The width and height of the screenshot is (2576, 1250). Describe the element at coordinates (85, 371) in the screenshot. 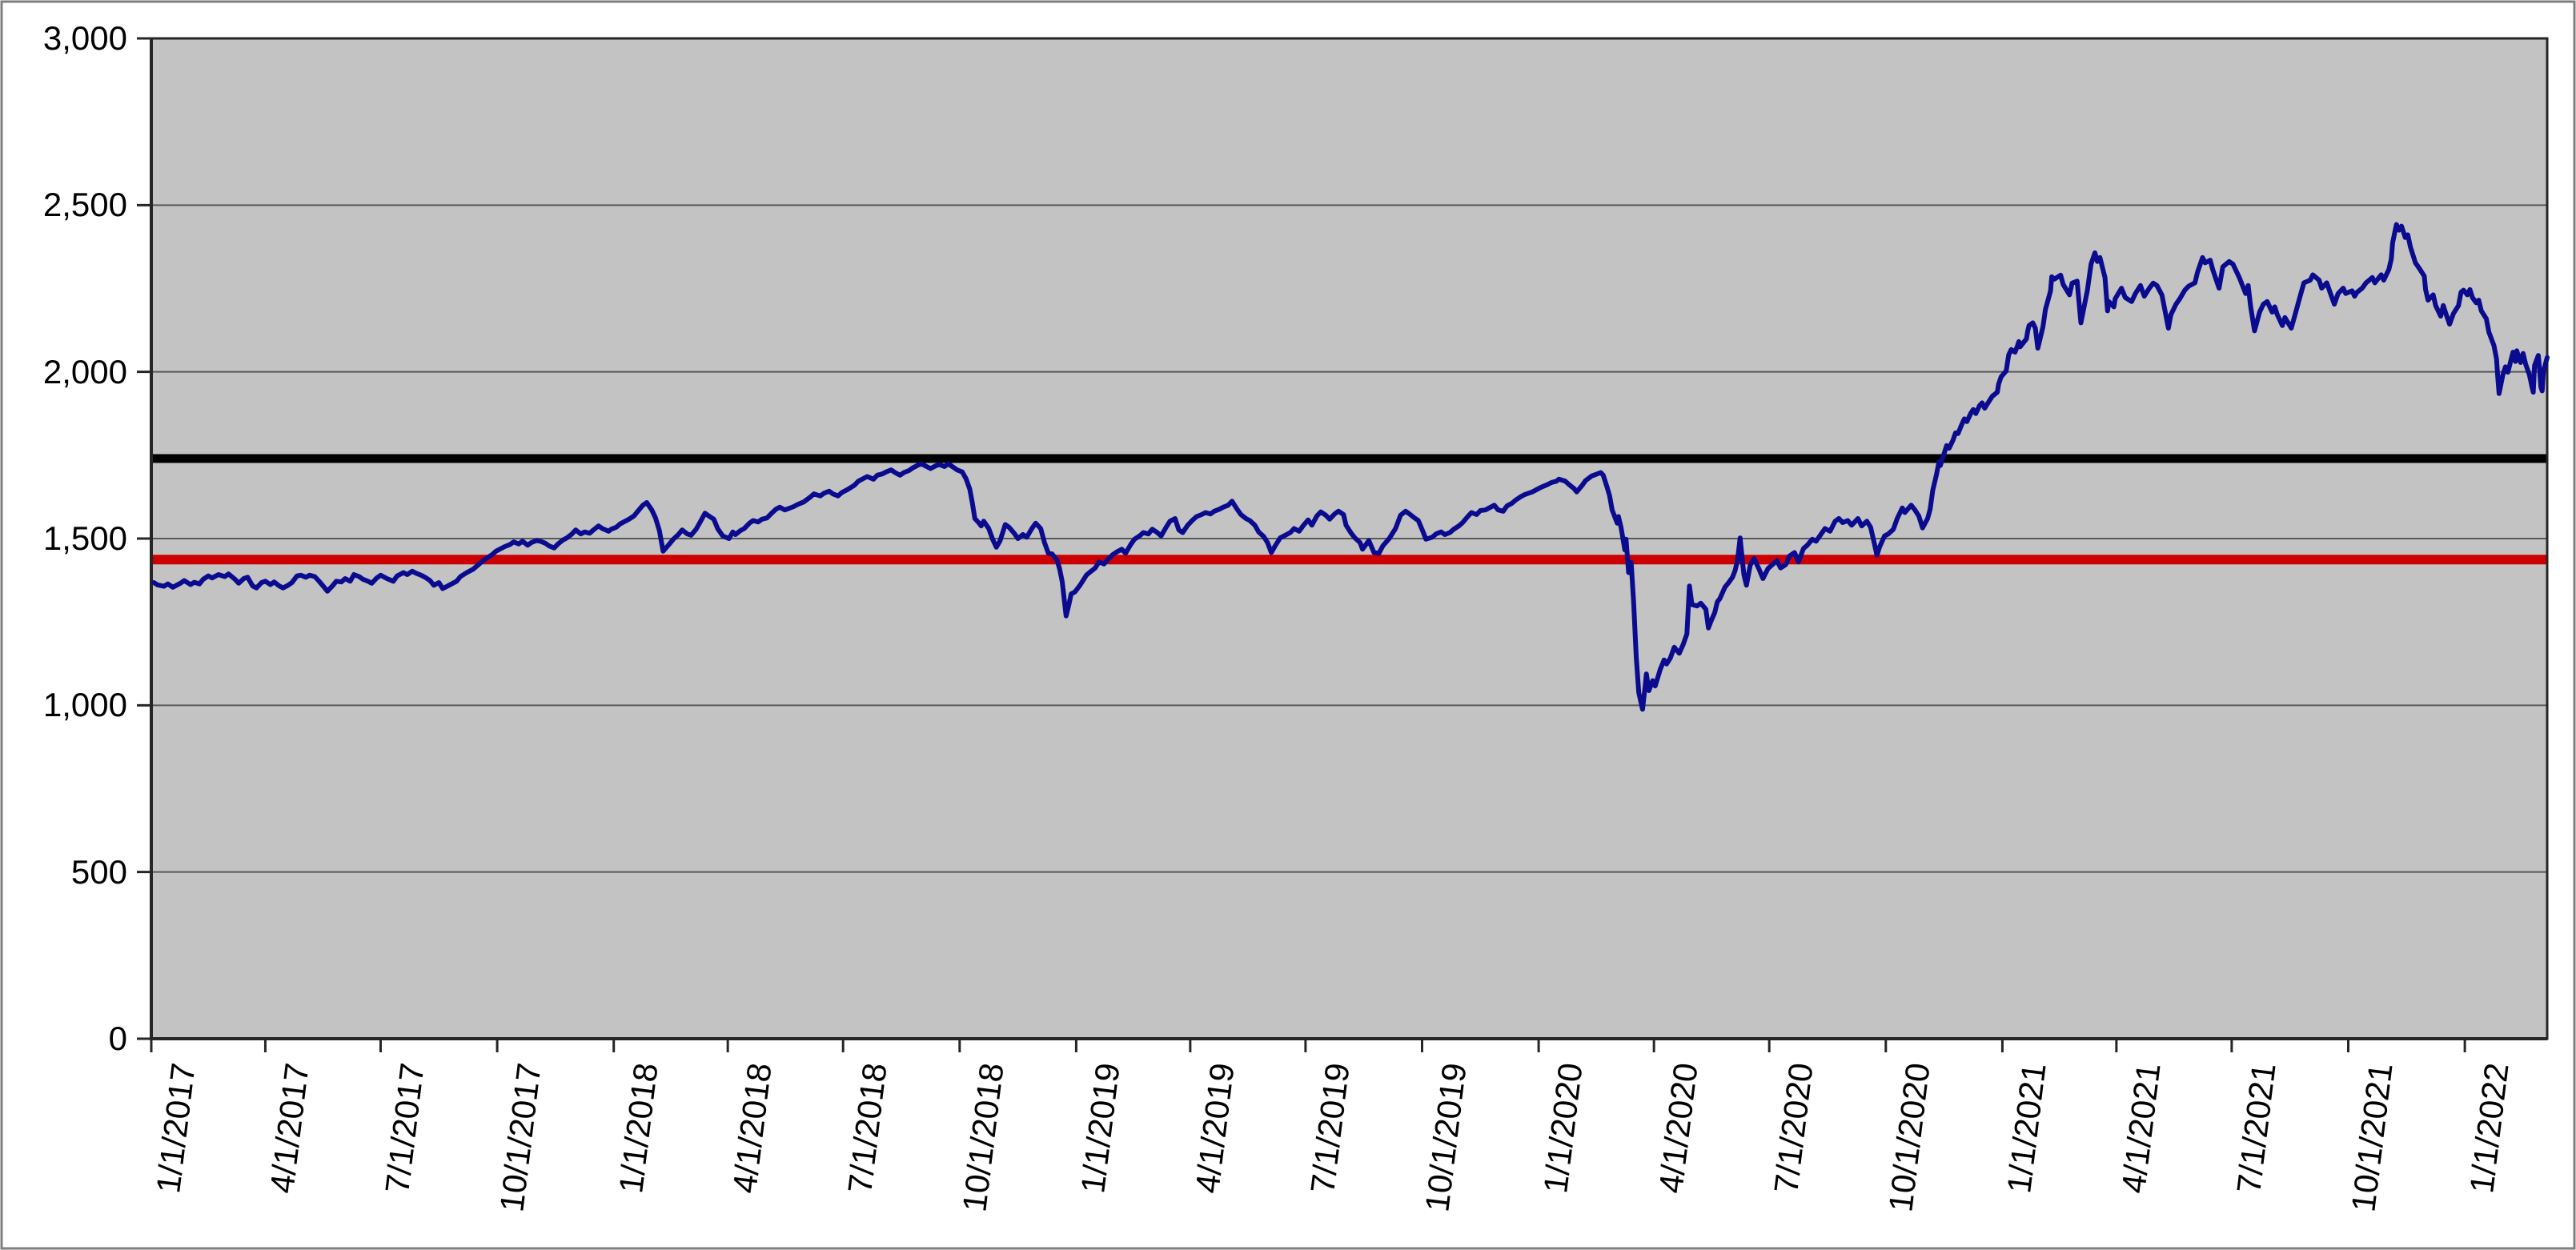

I see `y-tick-label: 2,000` at that location.